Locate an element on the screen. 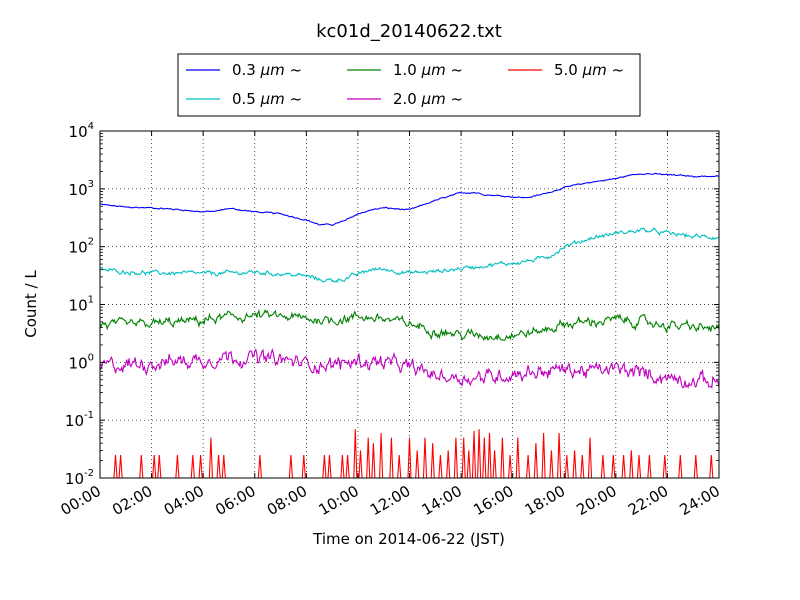 This screenshot has width=800, height=600. legend-label: 5.0 μm ~ is located at coordinates (589, 70).